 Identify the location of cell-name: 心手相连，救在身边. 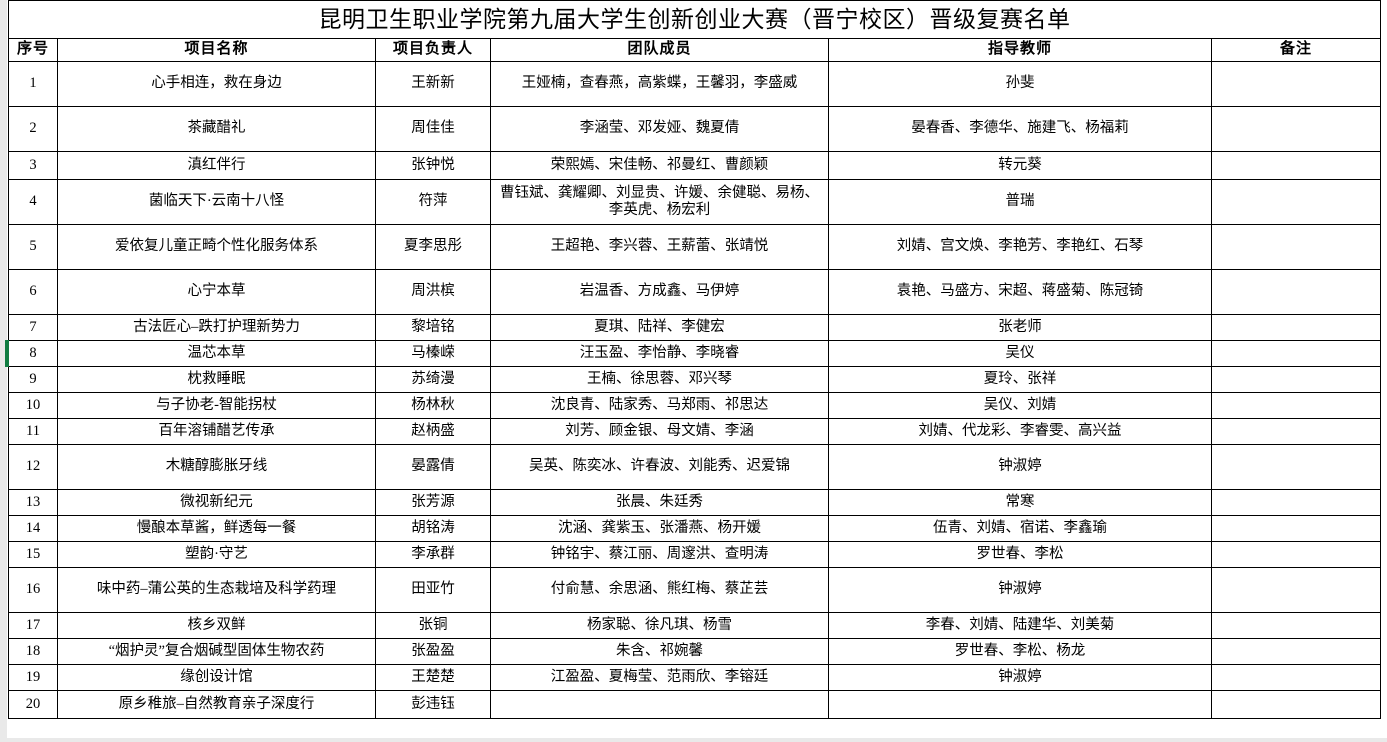
(216, 84).